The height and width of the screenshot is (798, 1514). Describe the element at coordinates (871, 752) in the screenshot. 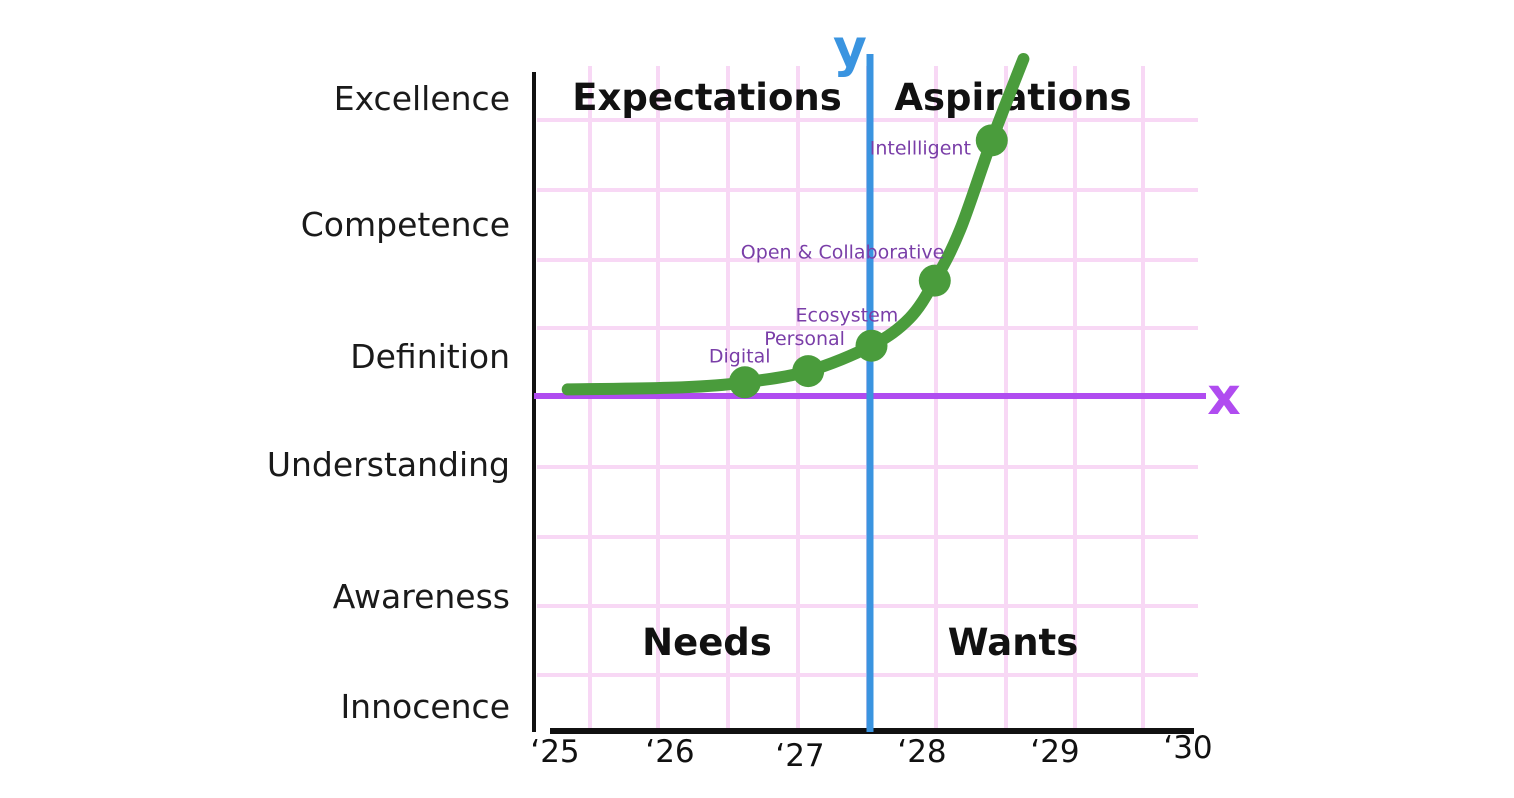

I see `x-tick-labels: ‘25 ‘26 ‘27 ‘28 ‘29 ‘30` at that location.